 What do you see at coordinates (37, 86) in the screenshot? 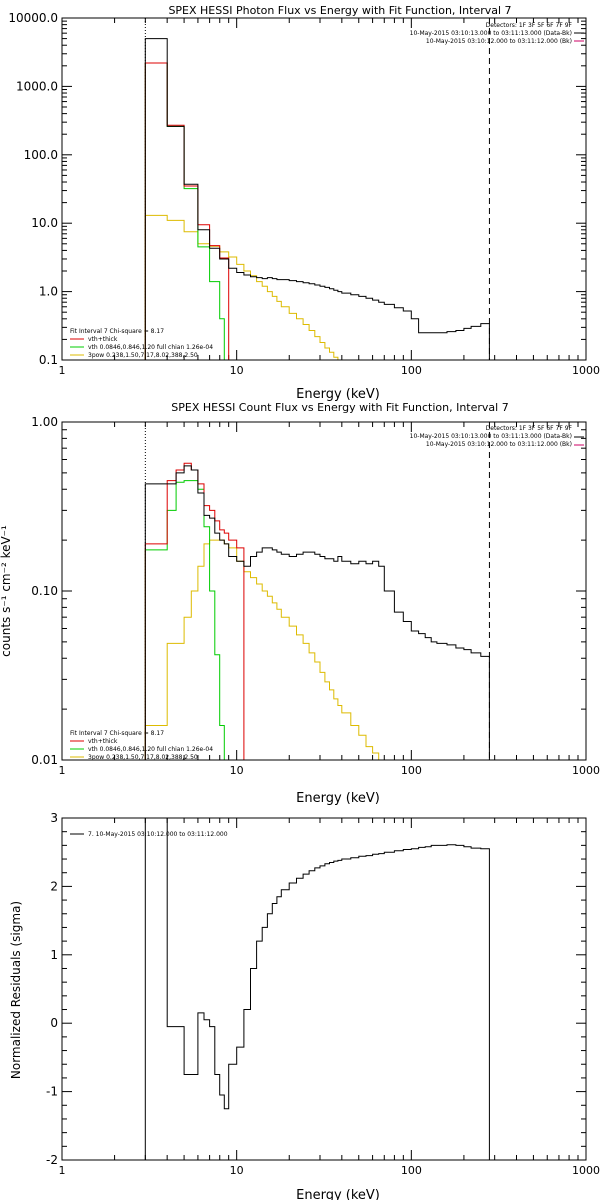
I see `y-tick-label: 1000.0` at bounding box center [37, 86].